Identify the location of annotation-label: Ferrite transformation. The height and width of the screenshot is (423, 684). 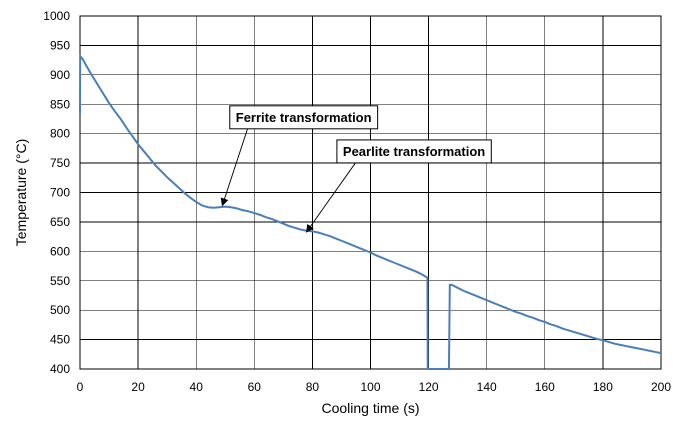
(304, 117).